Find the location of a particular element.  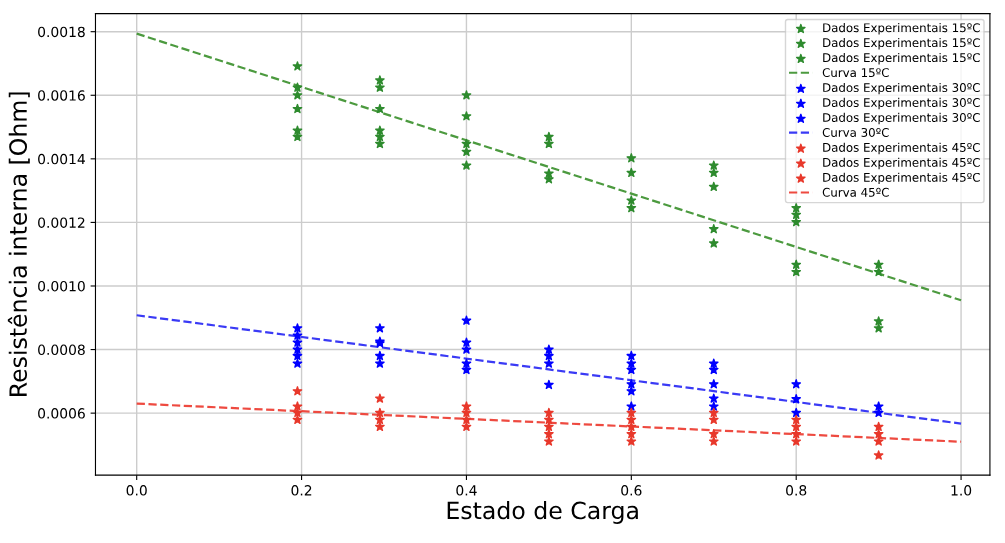

x-tick-label: 0.2 is located at coordinates (301, 490).